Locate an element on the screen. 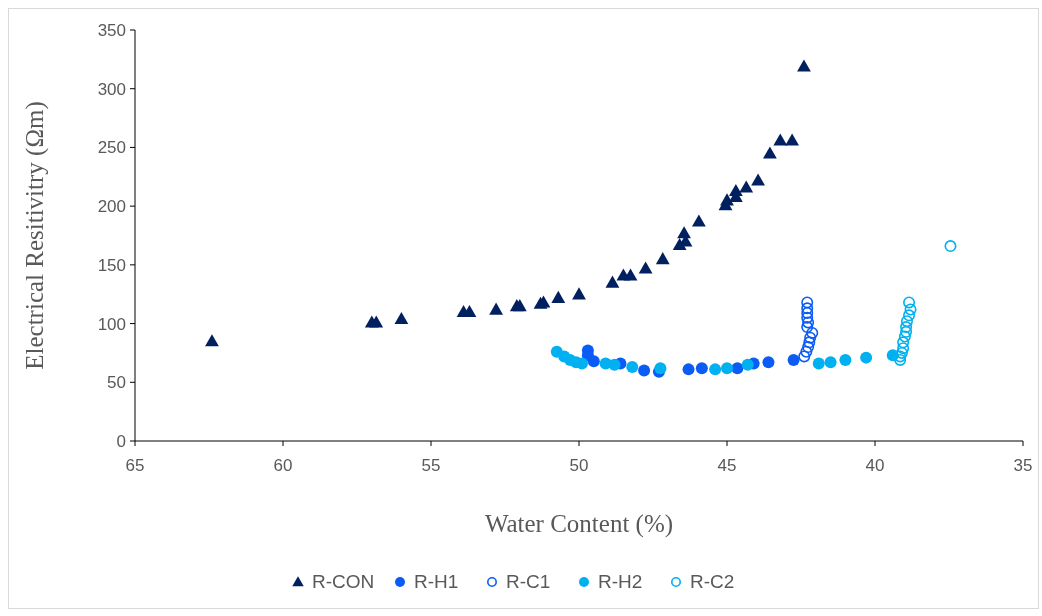 Image resolution: width=1042 pixels, height=616 pixels. legend-label: R-C1 is located at coordinates (528, 581).